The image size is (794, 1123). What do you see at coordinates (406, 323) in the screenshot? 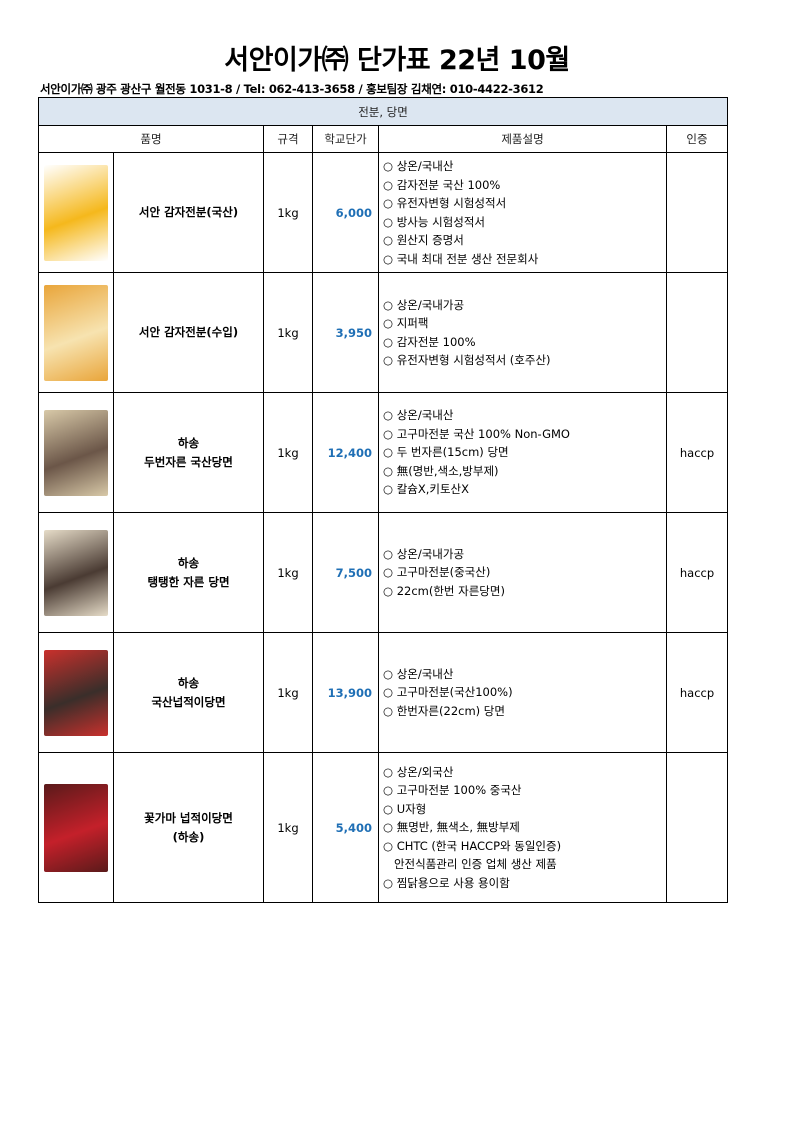
I see `desc-line: ○ 지퍼팩` at bounding box center [406, 323].